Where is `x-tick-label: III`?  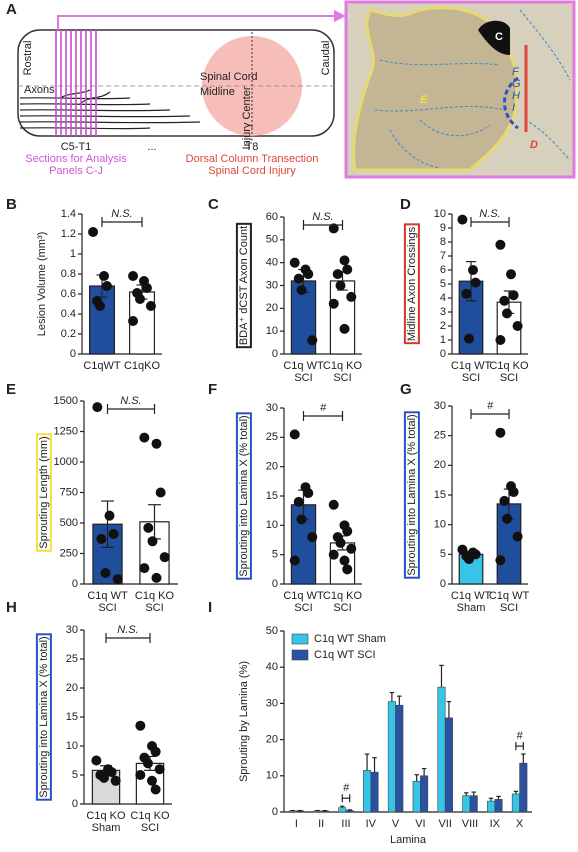 x-tick-label: III is located at coordinates (345, 824).